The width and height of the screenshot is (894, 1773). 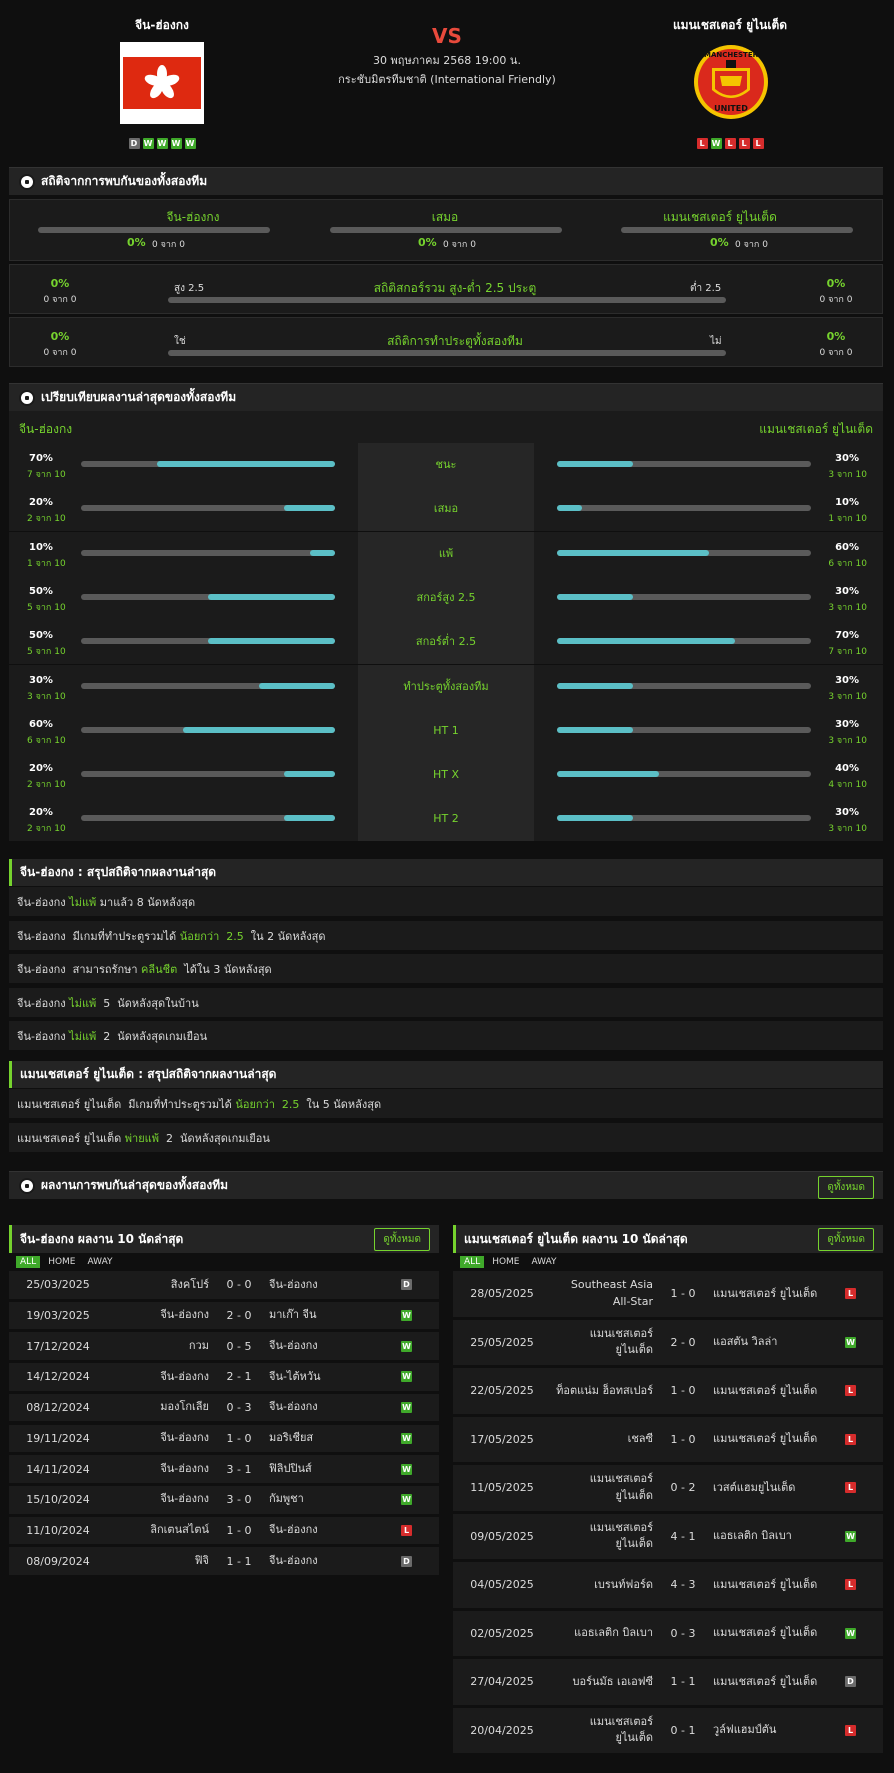 What do you see at coordinates (446, 427) in the screenshot?
I see `compare-team-labels: จีน-ฮ่องกง แมนเชสเตอร์ ยูไนเต็ด` at bounding box center [446, 427].